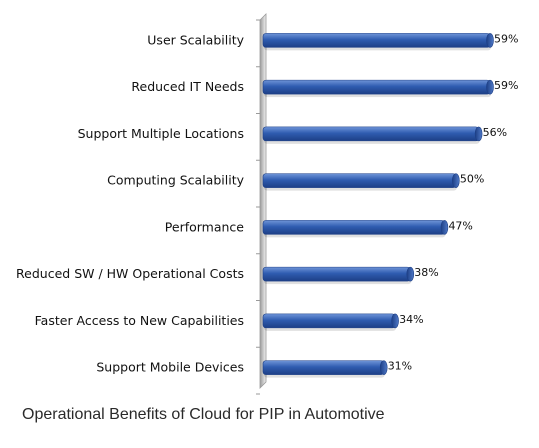 This screenshot has height=448, width=539. I want to click on category-label: User Scalability, so click(195, 39).